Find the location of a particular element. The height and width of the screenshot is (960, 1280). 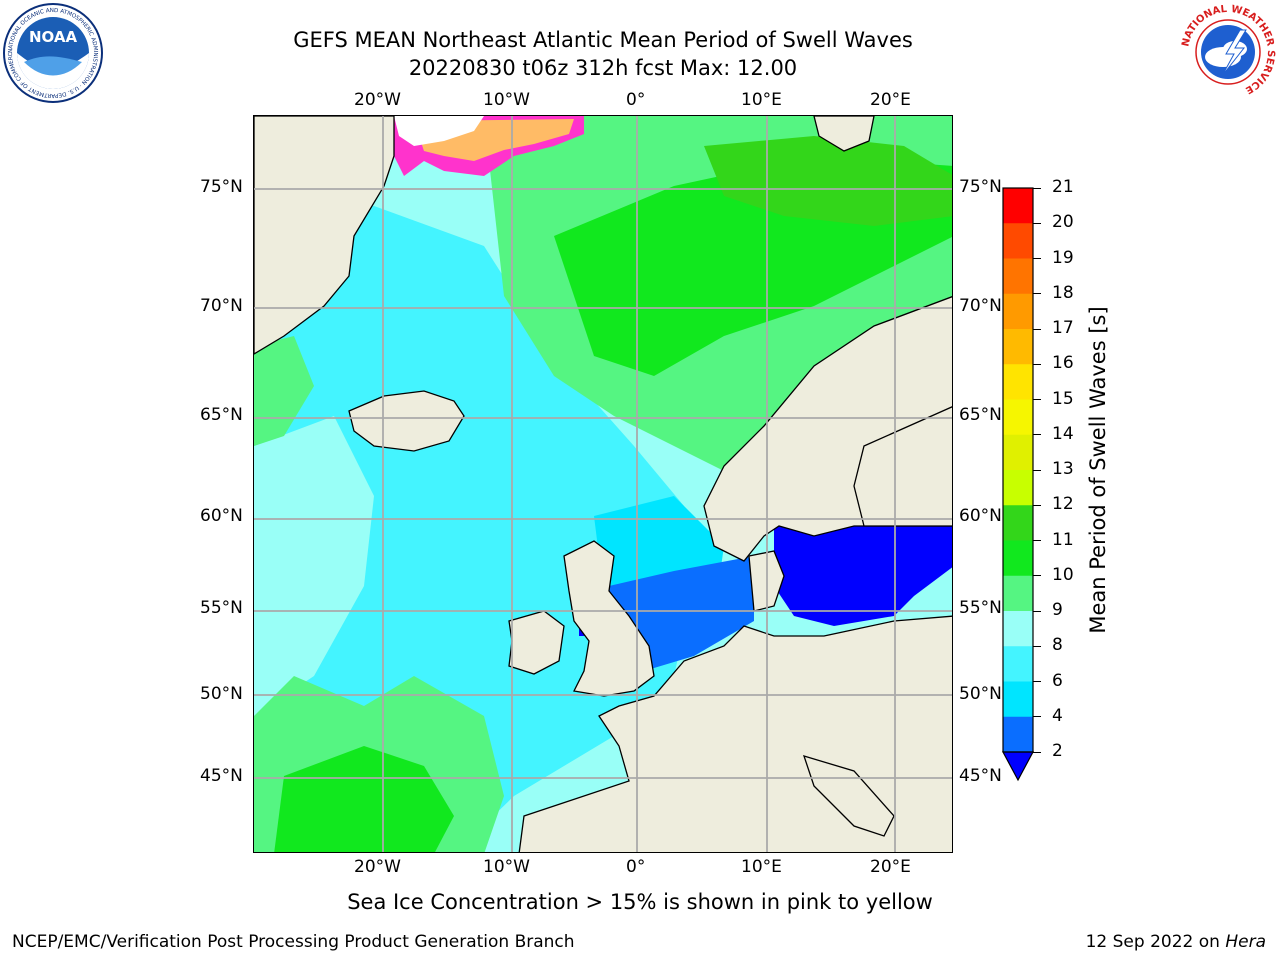

colorbar-tick-label: 6 is located at coordinates (1057, 680).